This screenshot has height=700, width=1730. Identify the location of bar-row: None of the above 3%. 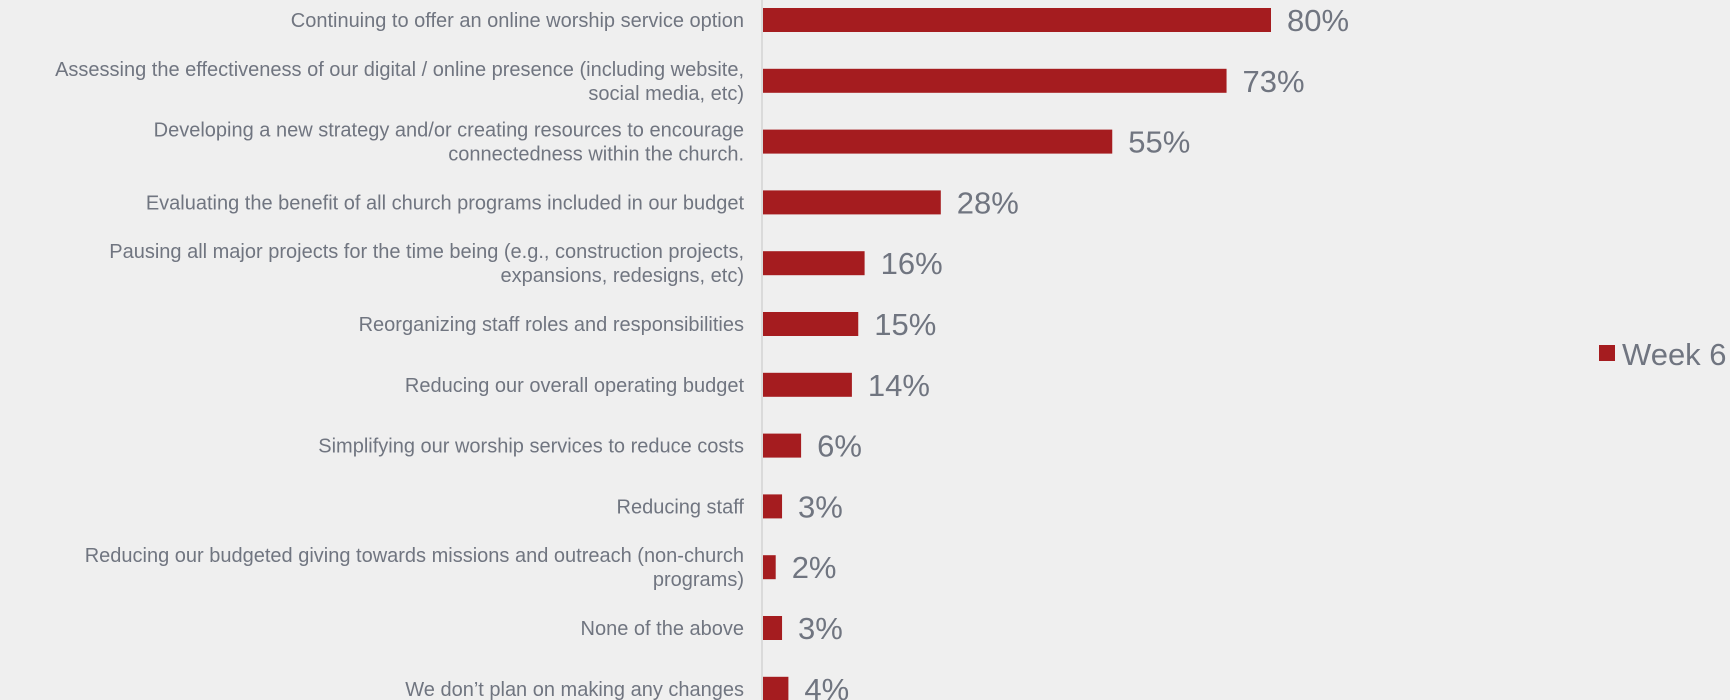
(712, 628).